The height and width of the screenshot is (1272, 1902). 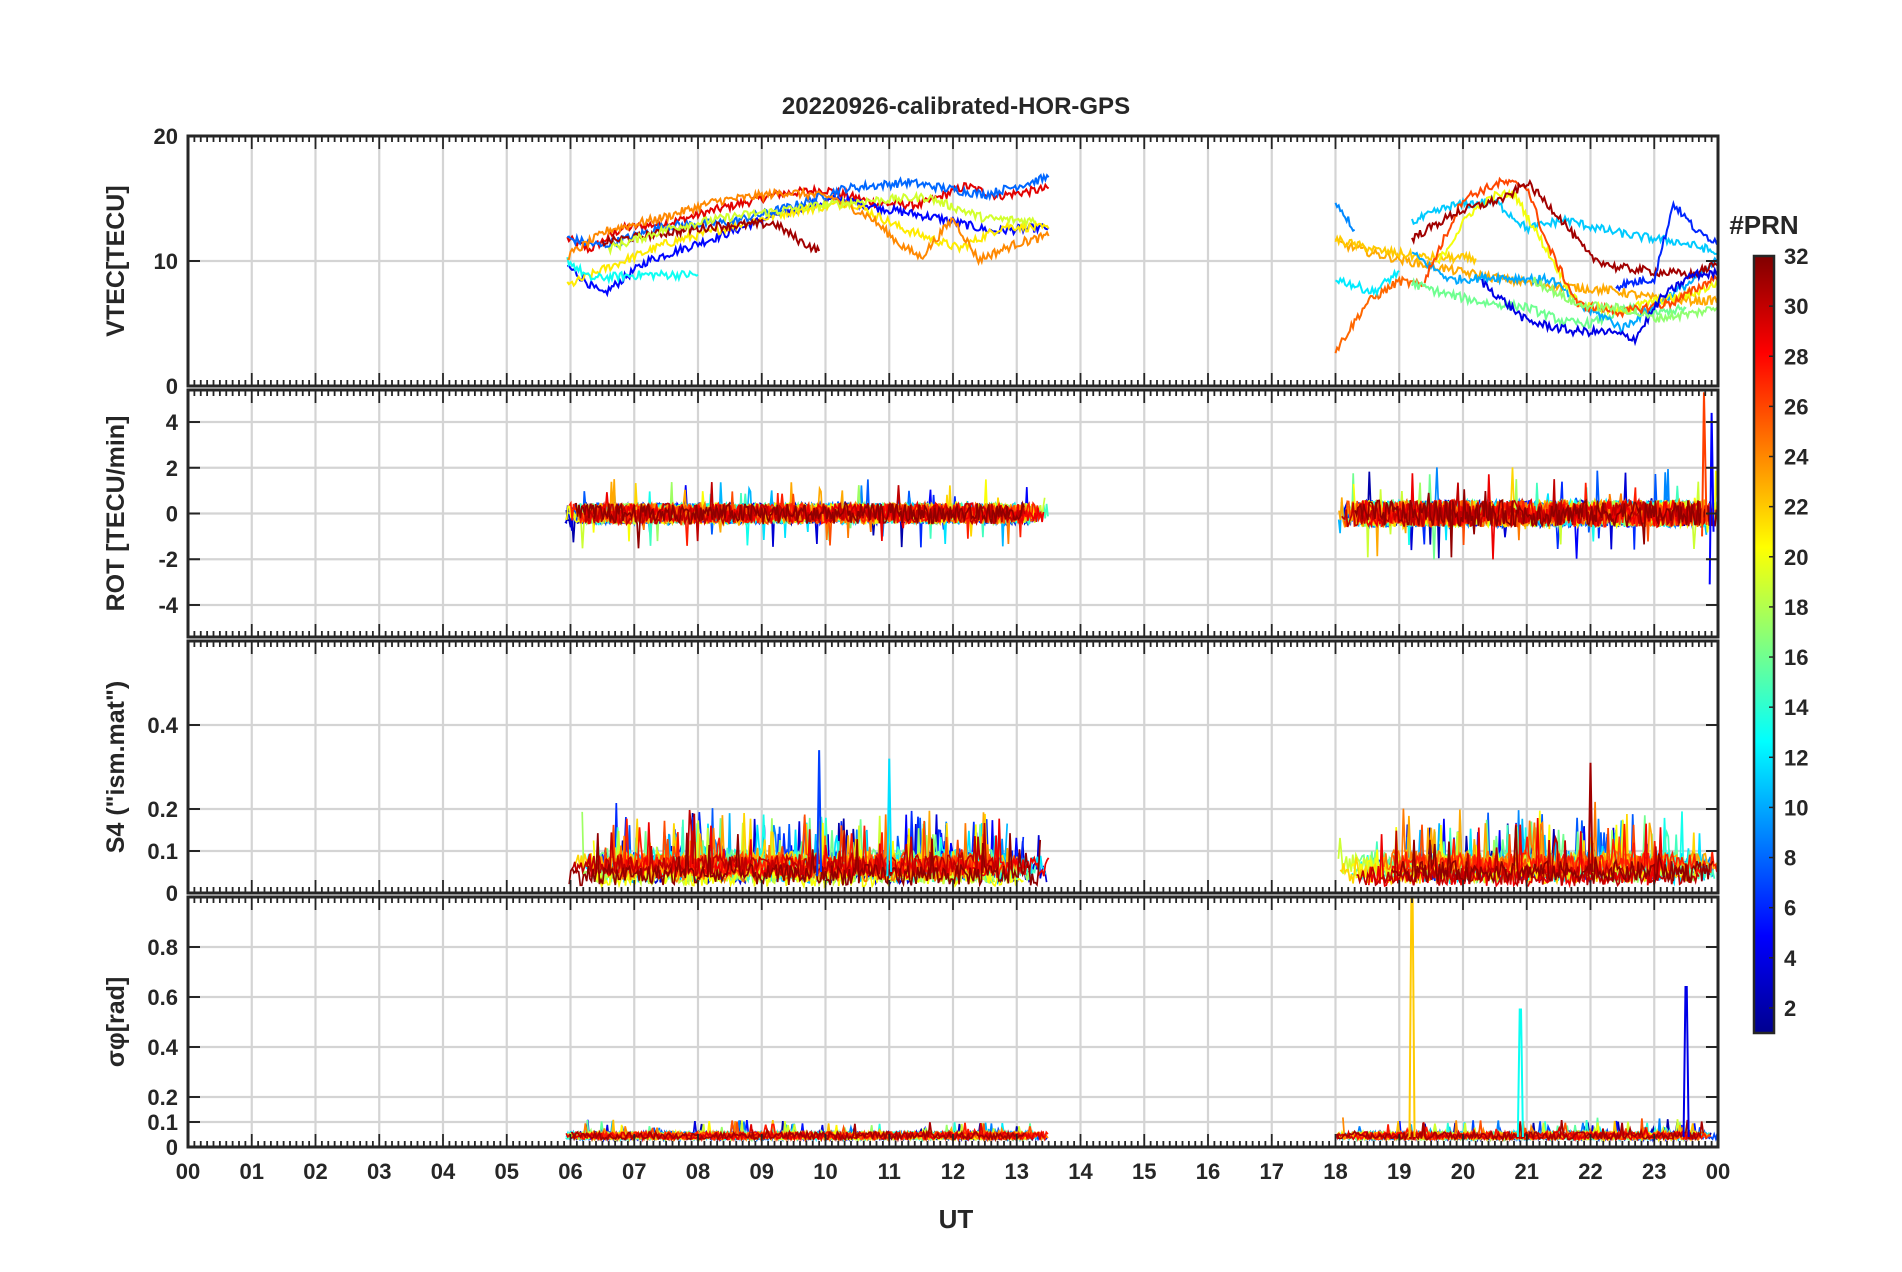 I want to click on y-axis-label: ROT [TECU/min], so click(x=116, y=514).